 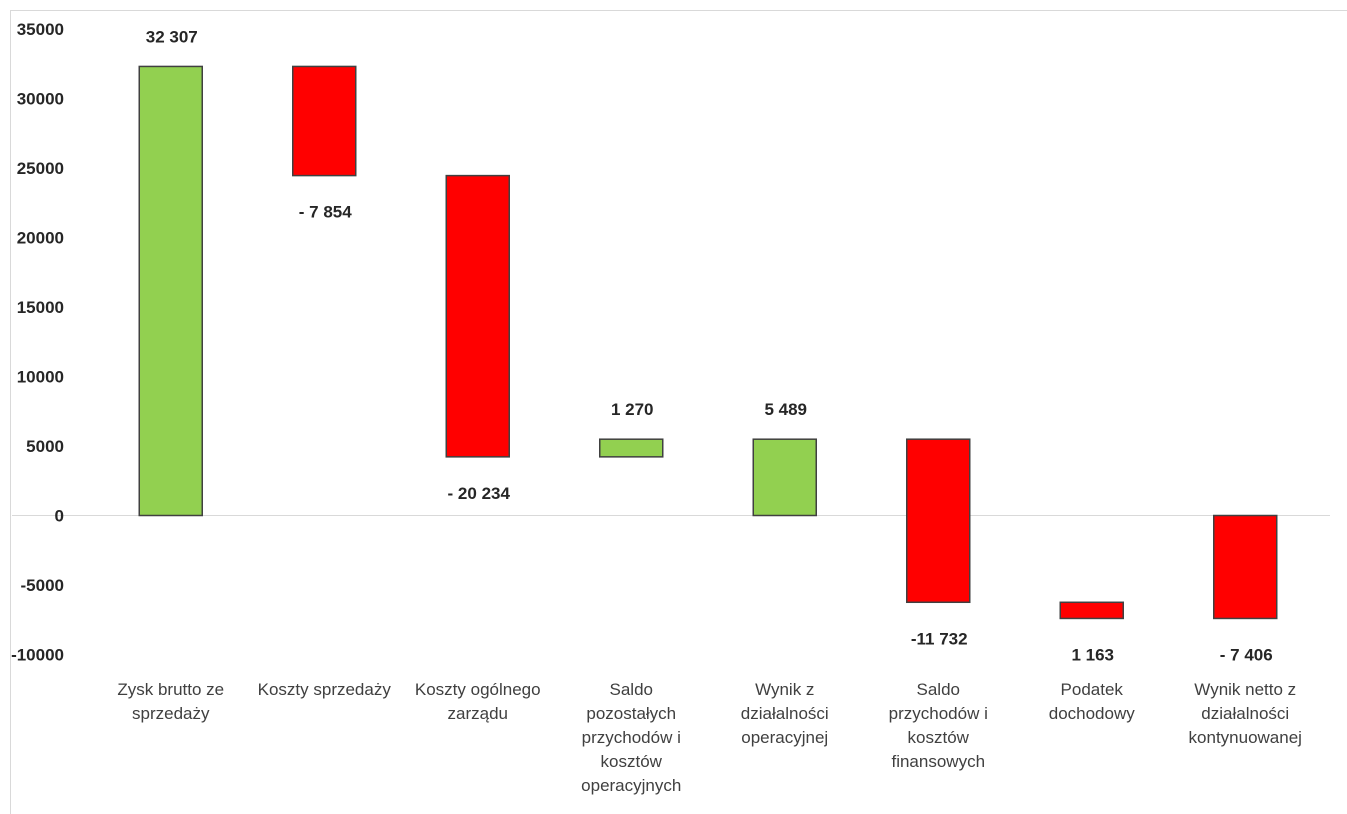 What do you see at coordinates (784, 737) in the screenshot?
I see `category-label-line: operacyjnej` at bounding box center [784, 737].